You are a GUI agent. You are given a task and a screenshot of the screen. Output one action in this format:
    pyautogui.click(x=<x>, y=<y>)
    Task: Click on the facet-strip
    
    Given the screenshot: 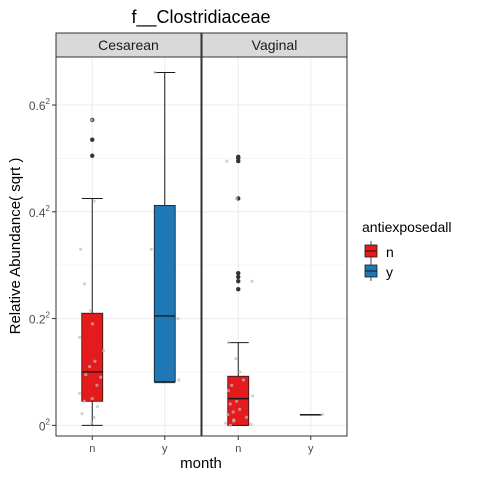 What is the action you would take?
    pyautogui.click(x=128, y=45)
    